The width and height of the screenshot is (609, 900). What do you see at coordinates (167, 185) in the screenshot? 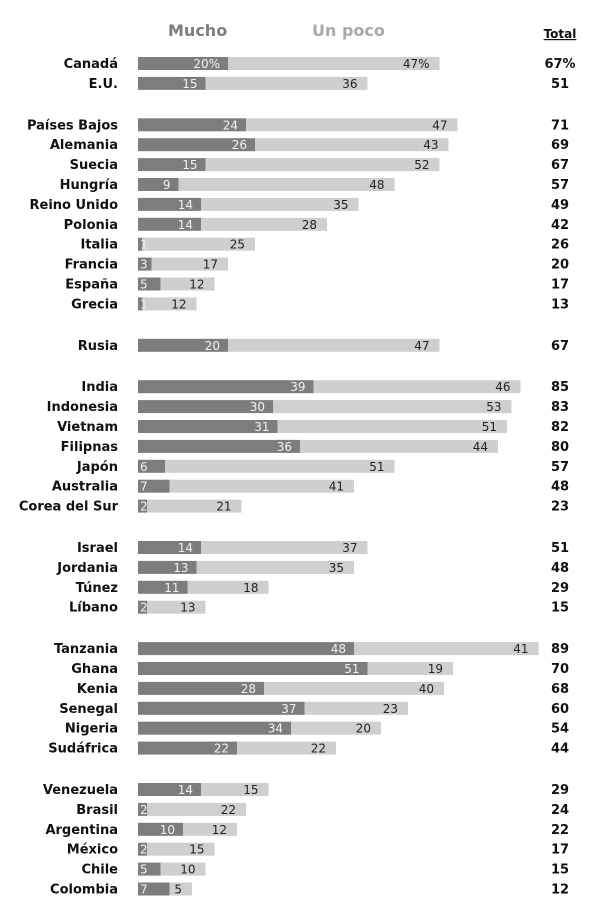
I see `data-label-mucho-hungria: 9` at bounding box center [167, 185].